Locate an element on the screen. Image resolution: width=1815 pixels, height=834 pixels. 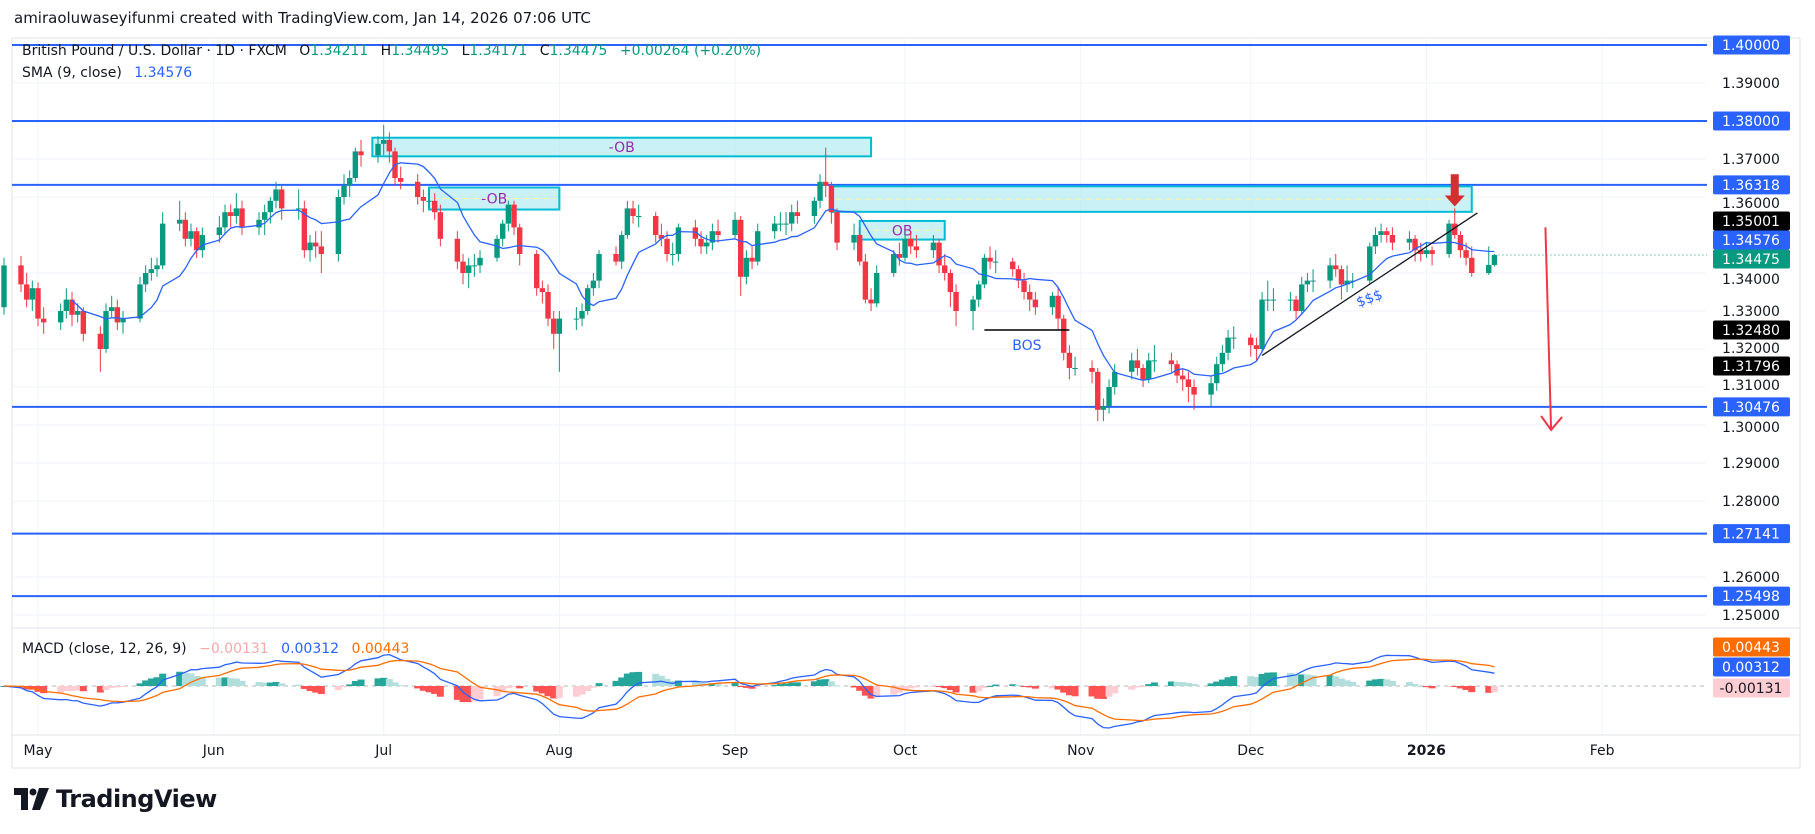
down-arrow-marker is located at coordinates (1454, 190).